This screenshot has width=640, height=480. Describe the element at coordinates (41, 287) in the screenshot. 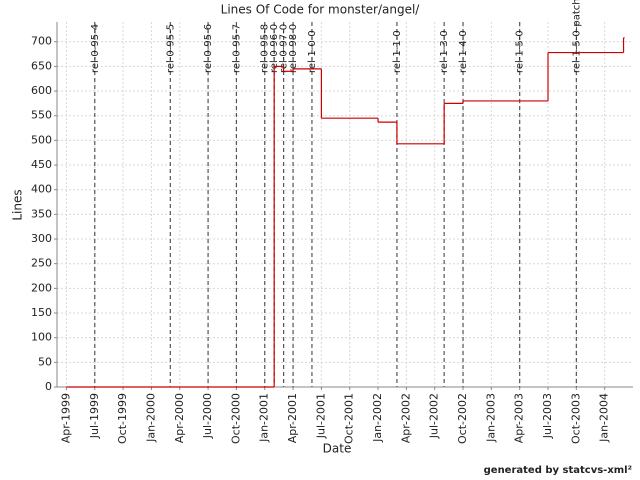

I see `y-tick-label: 200` at that location.